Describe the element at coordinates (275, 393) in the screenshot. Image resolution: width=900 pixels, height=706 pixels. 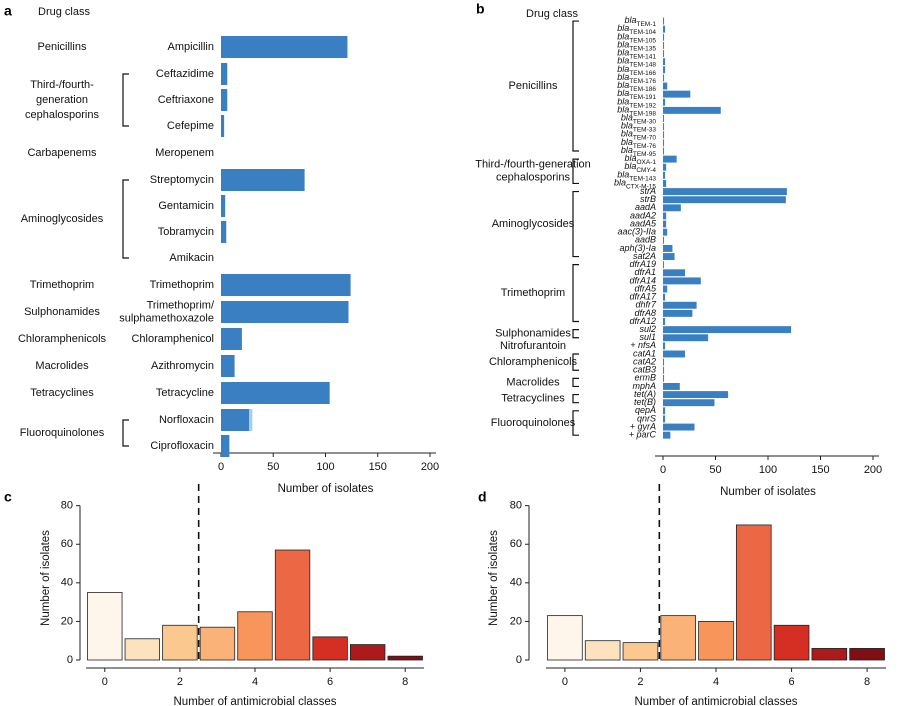
I see `bar-tetracycline` at that location.